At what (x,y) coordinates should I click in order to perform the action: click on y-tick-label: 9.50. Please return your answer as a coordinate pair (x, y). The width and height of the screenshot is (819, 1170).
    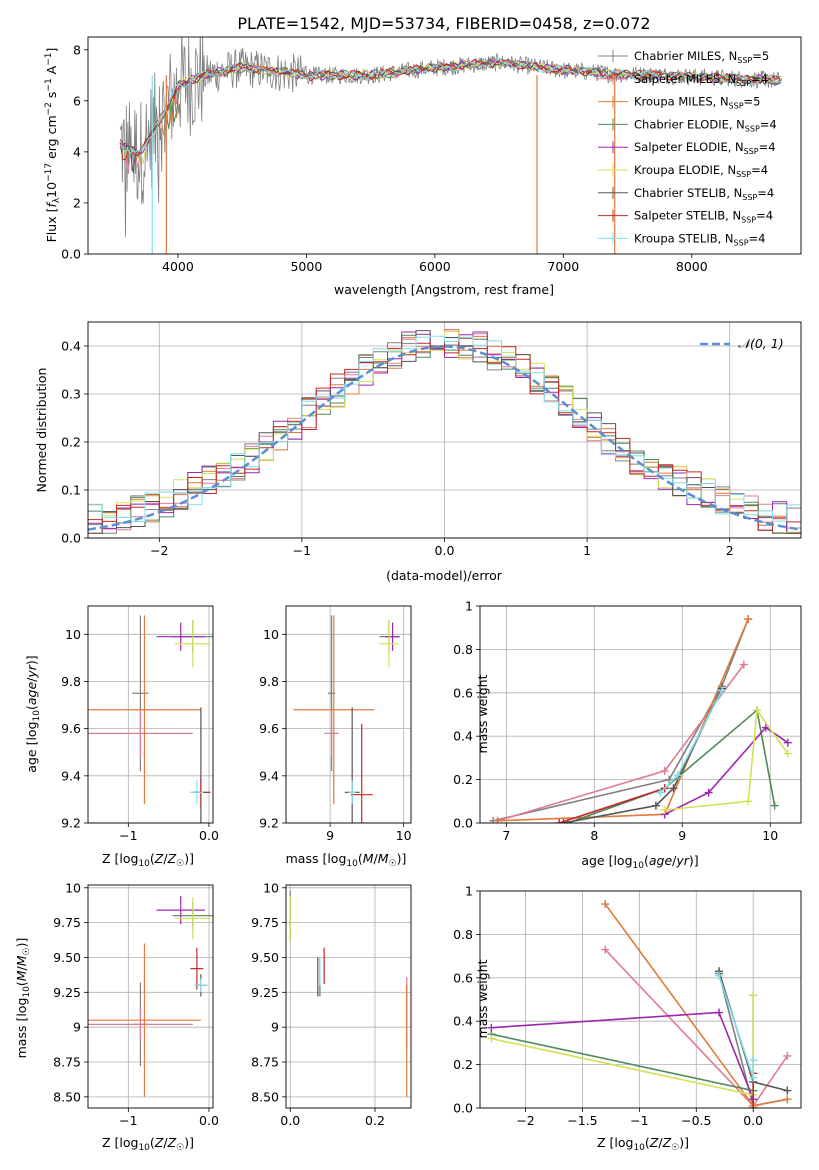
    Looking at the image, I should click on (67, 957).